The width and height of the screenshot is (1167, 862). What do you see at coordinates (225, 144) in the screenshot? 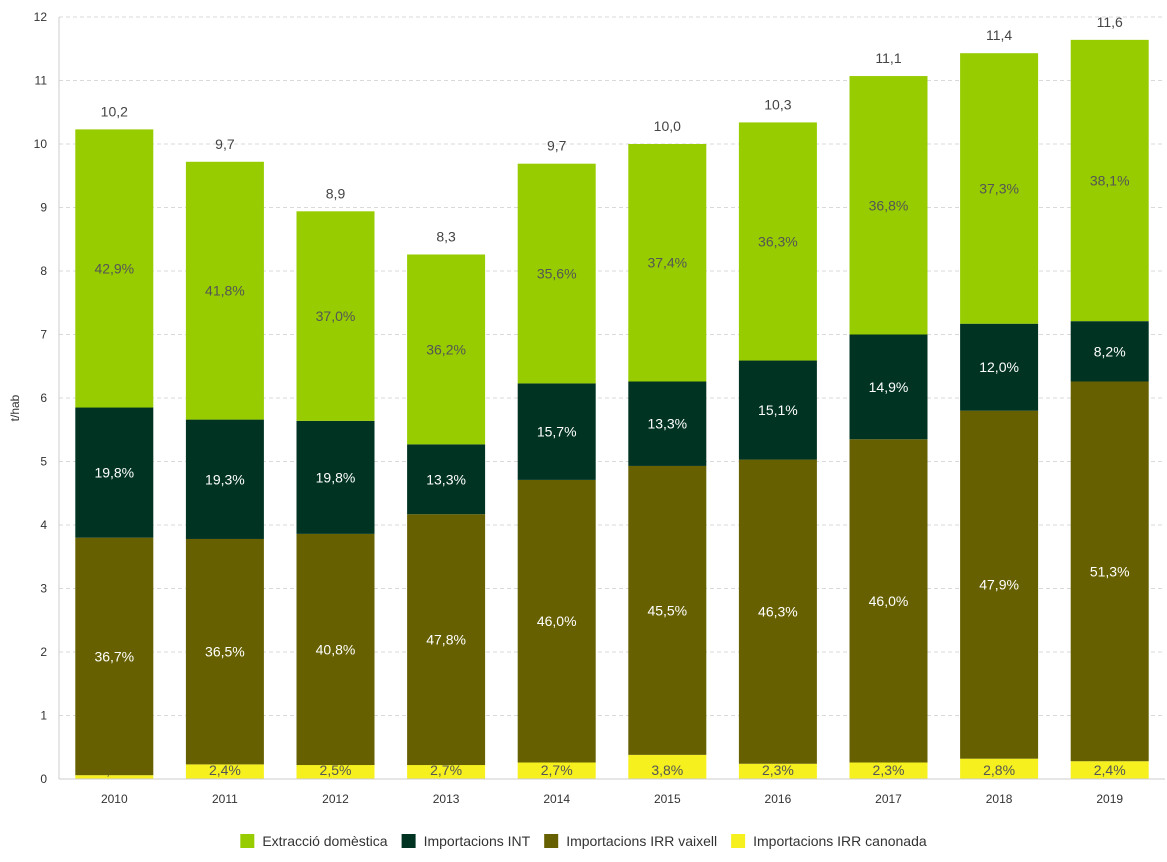
I see `bar-total-label: 9,7` at bounding box center [225, 144].